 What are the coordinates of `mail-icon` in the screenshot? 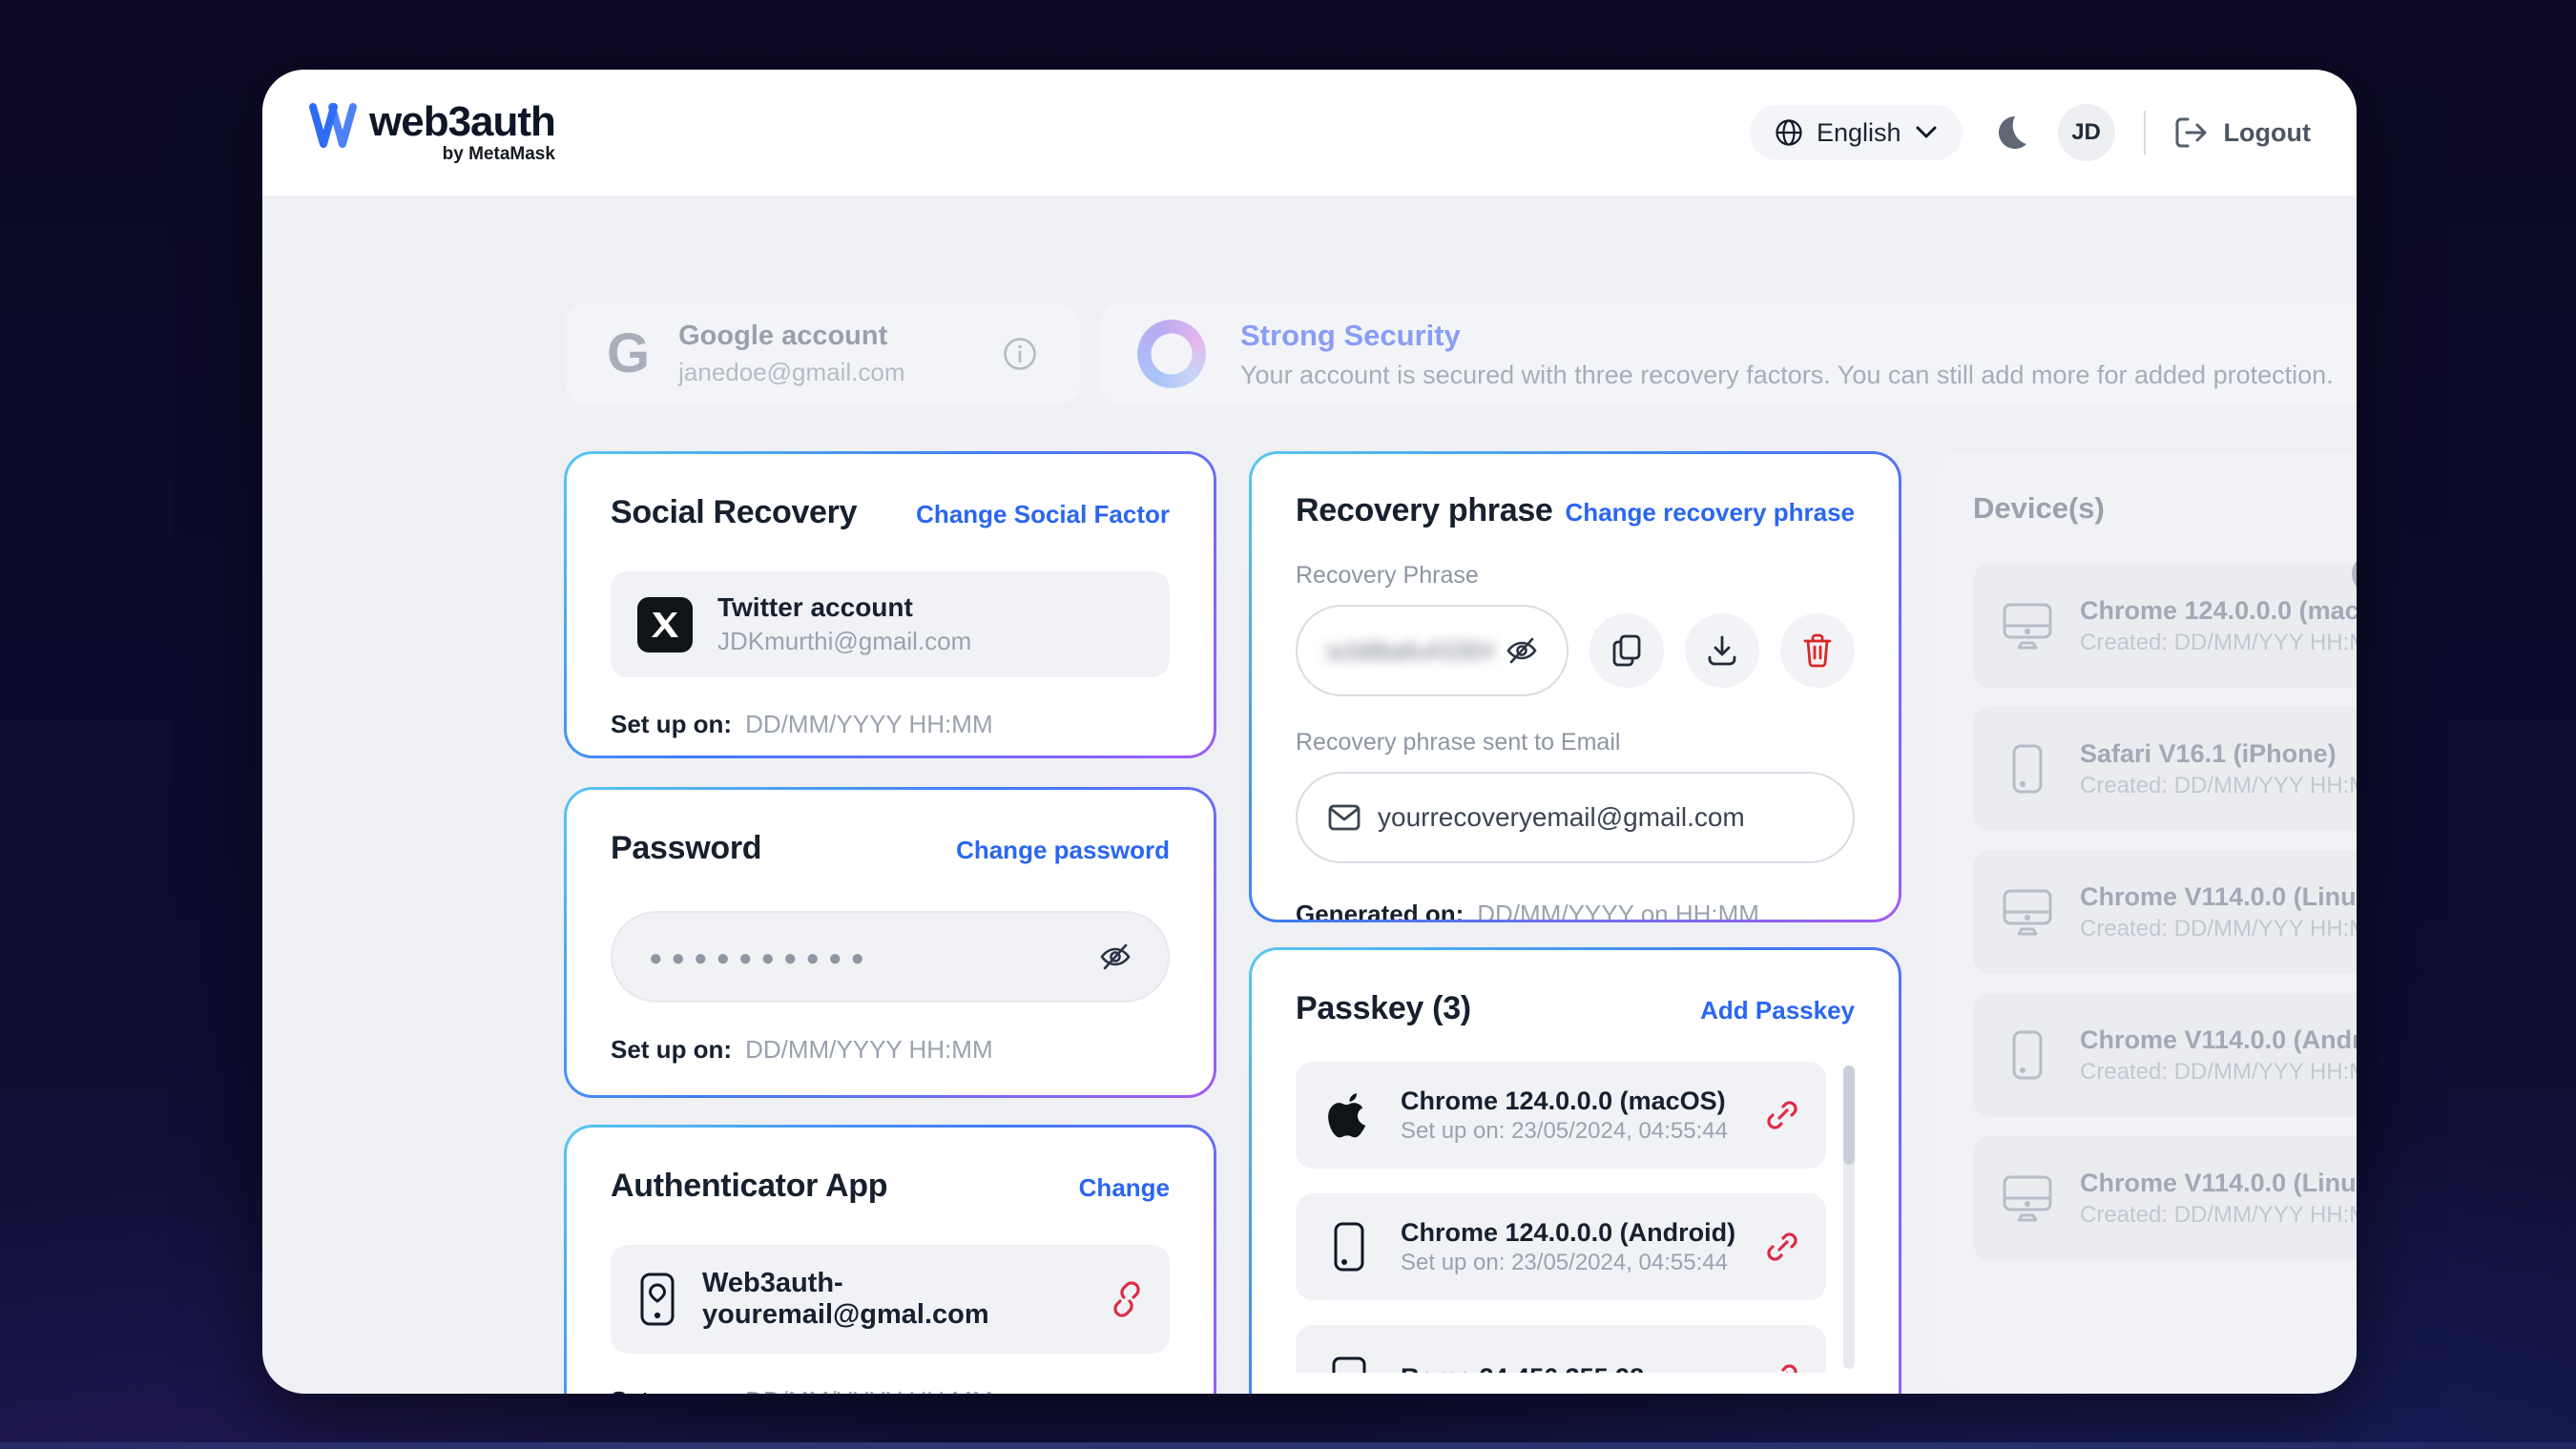 It's located at (1344, 817).